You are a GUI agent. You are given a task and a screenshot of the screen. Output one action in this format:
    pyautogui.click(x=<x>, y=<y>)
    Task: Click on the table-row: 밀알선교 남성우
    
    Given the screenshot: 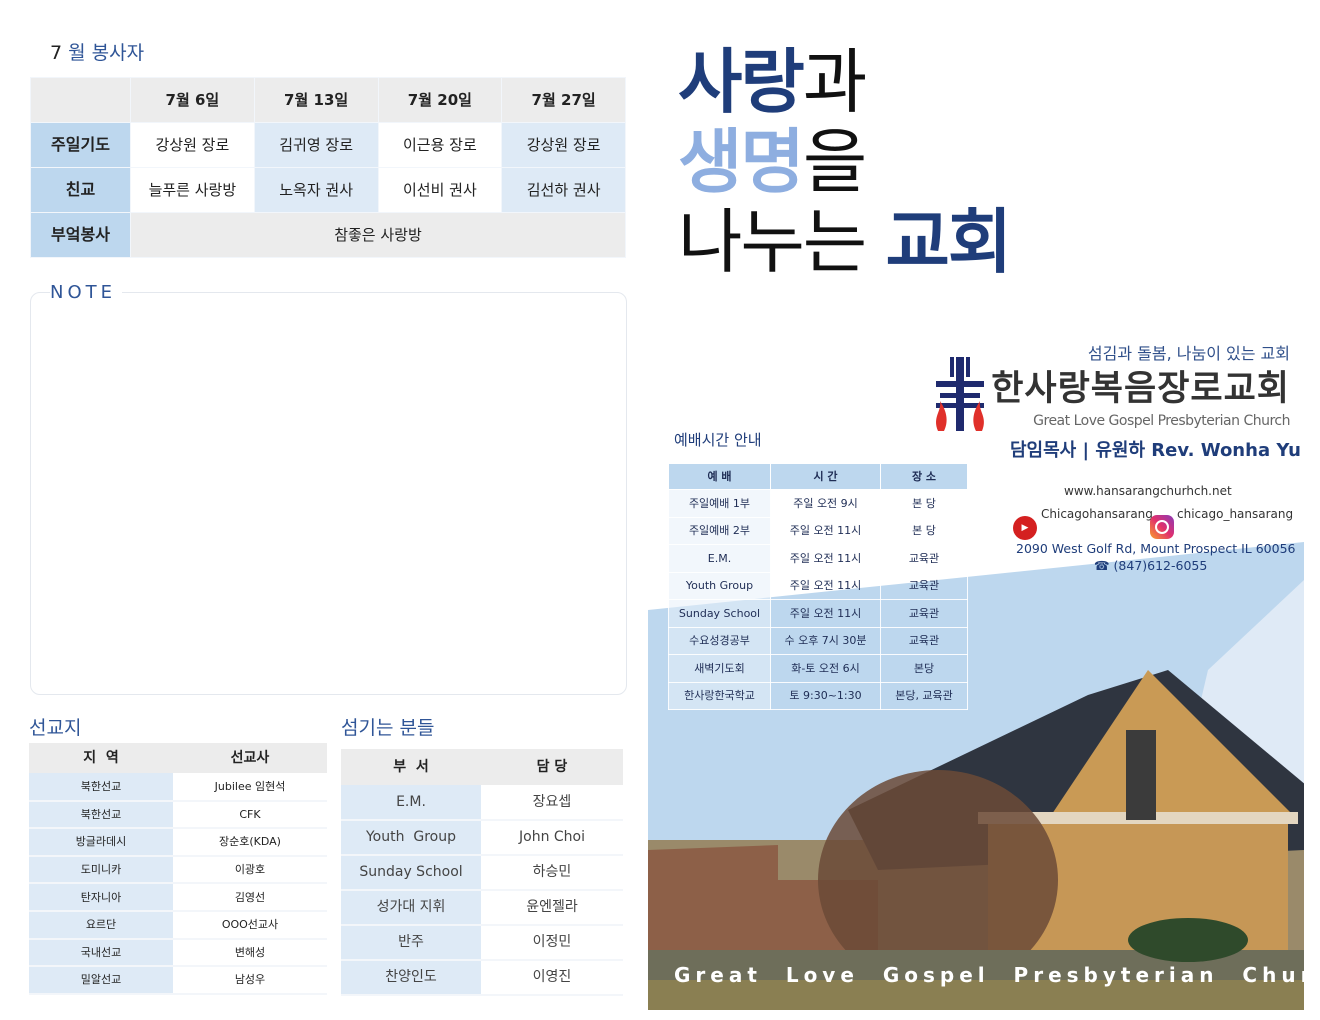 What is the action you would take?
    pyautogui.click(x=178, y=980)
    